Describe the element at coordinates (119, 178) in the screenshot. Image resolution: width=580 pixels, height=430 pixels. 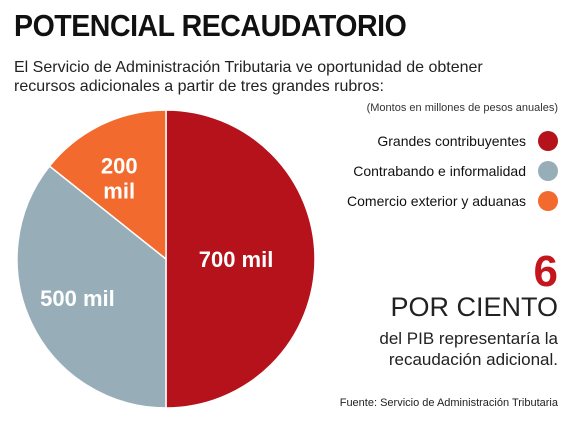
I see `pie-slice-label-2: 200 mil` at that location.